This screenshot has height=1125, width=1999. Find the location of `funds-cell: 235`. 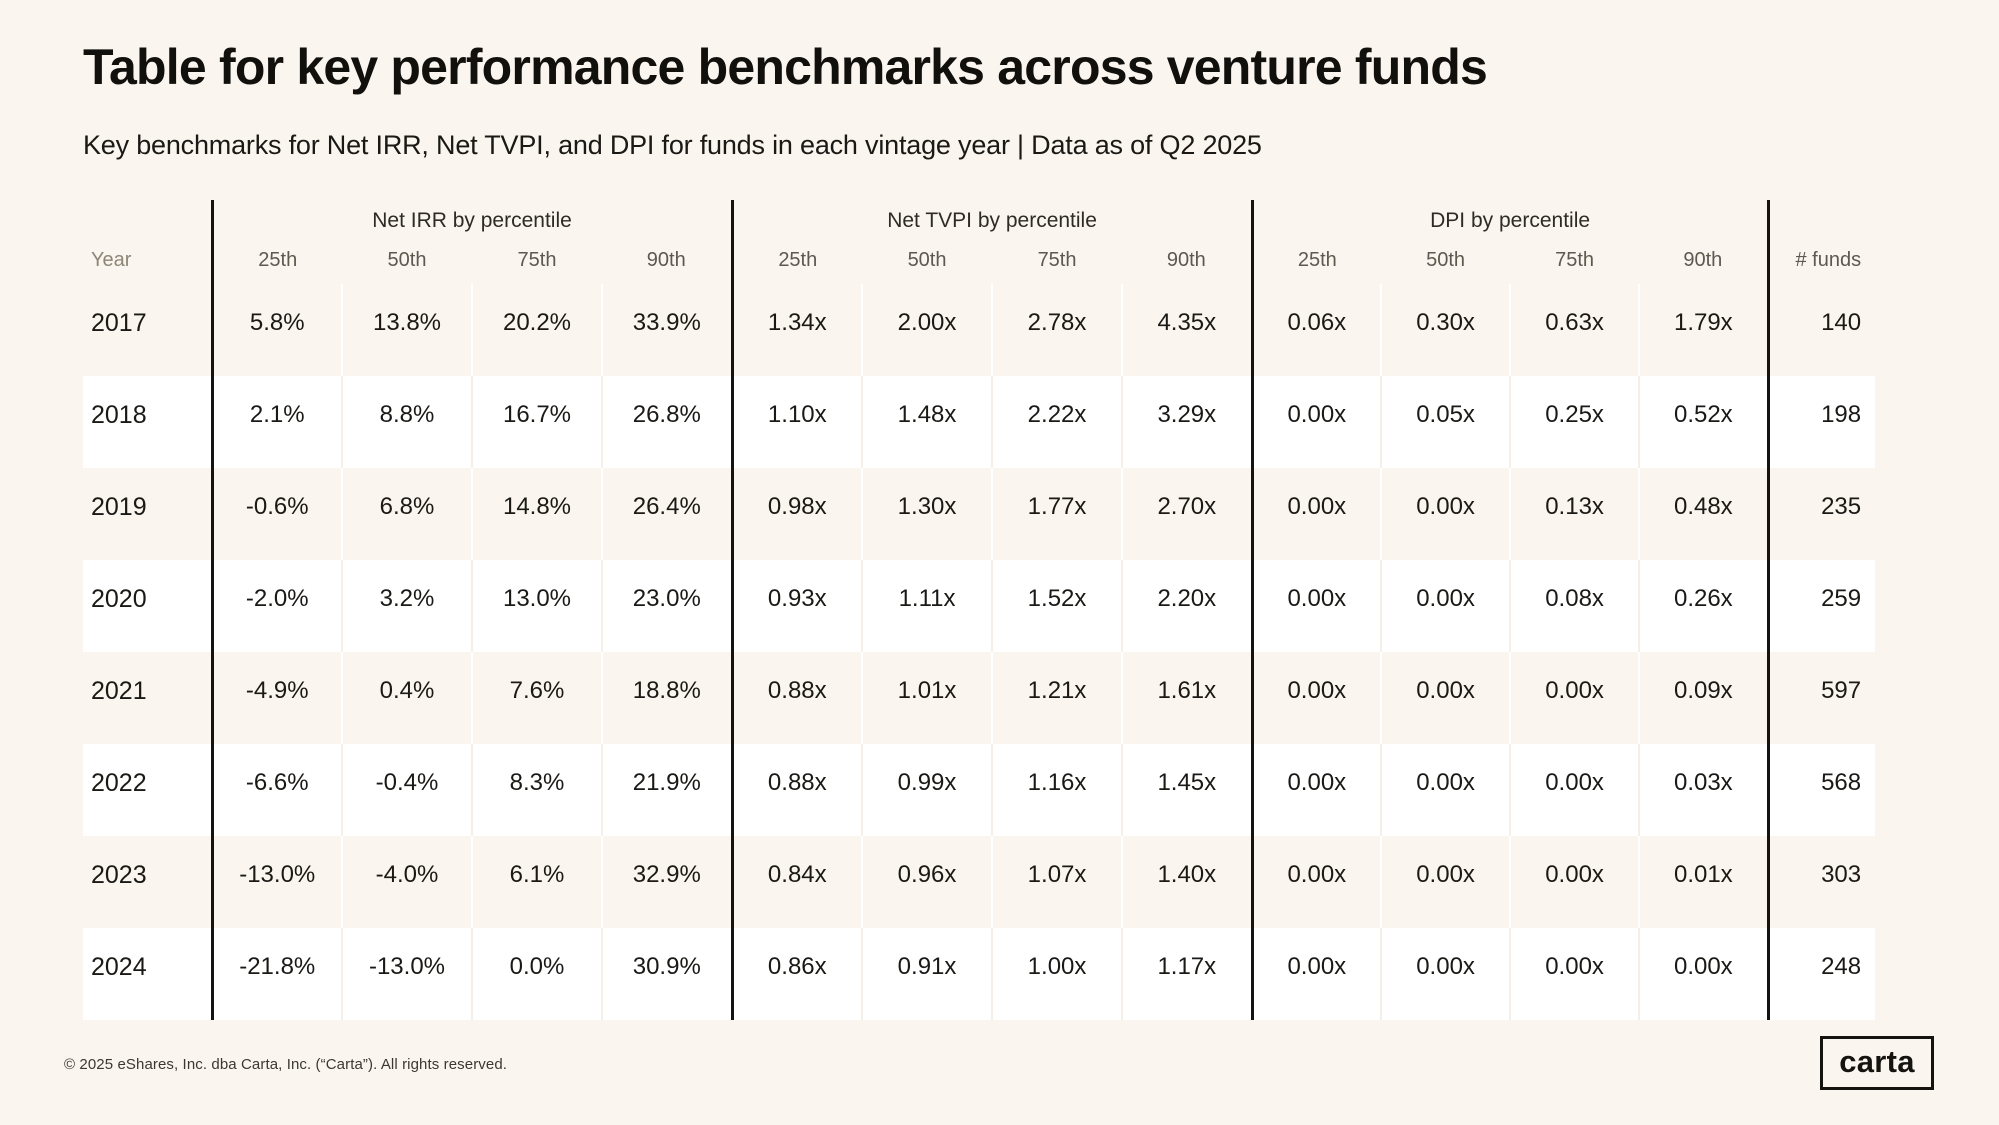

funds-cell: 235 is located at coordinates (1821, 514).